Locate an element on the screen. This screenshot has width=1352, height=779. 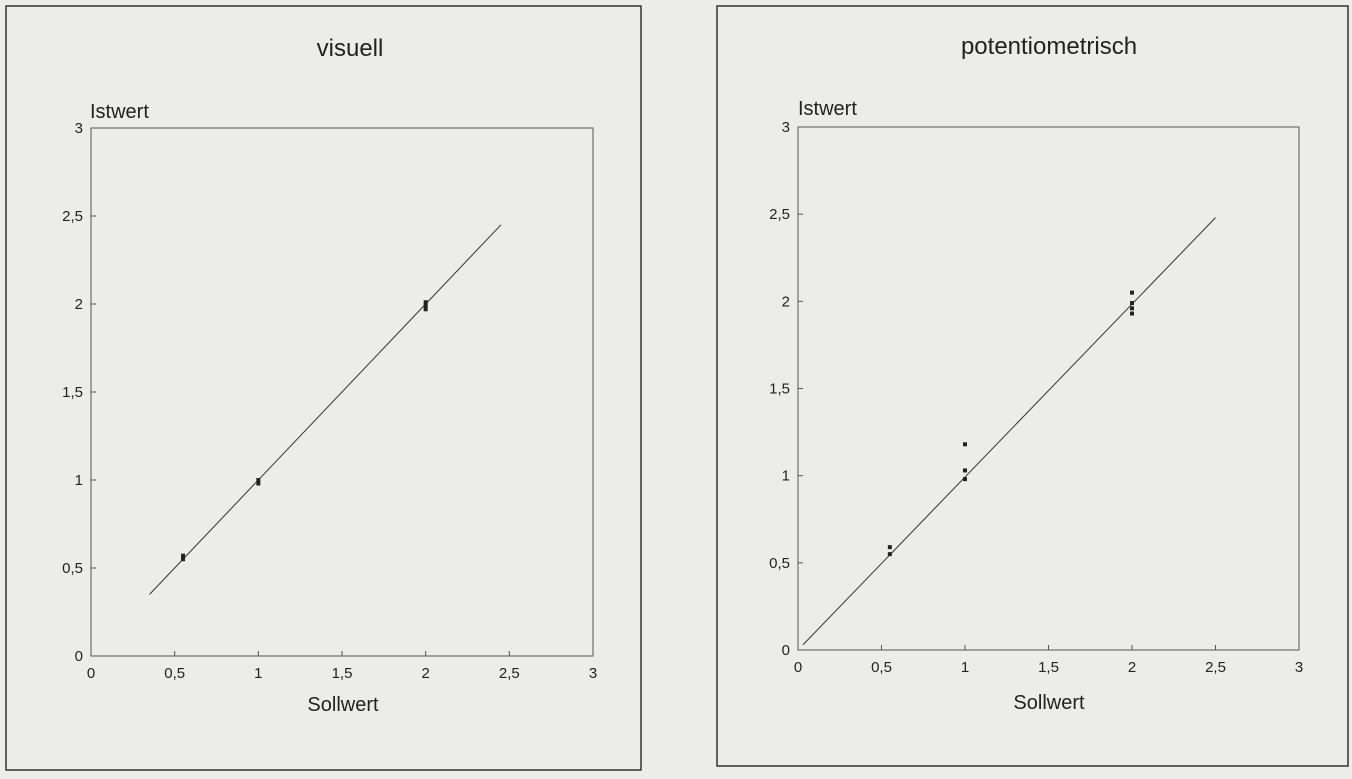
fit-line-group is located at coordinates (325, 409).